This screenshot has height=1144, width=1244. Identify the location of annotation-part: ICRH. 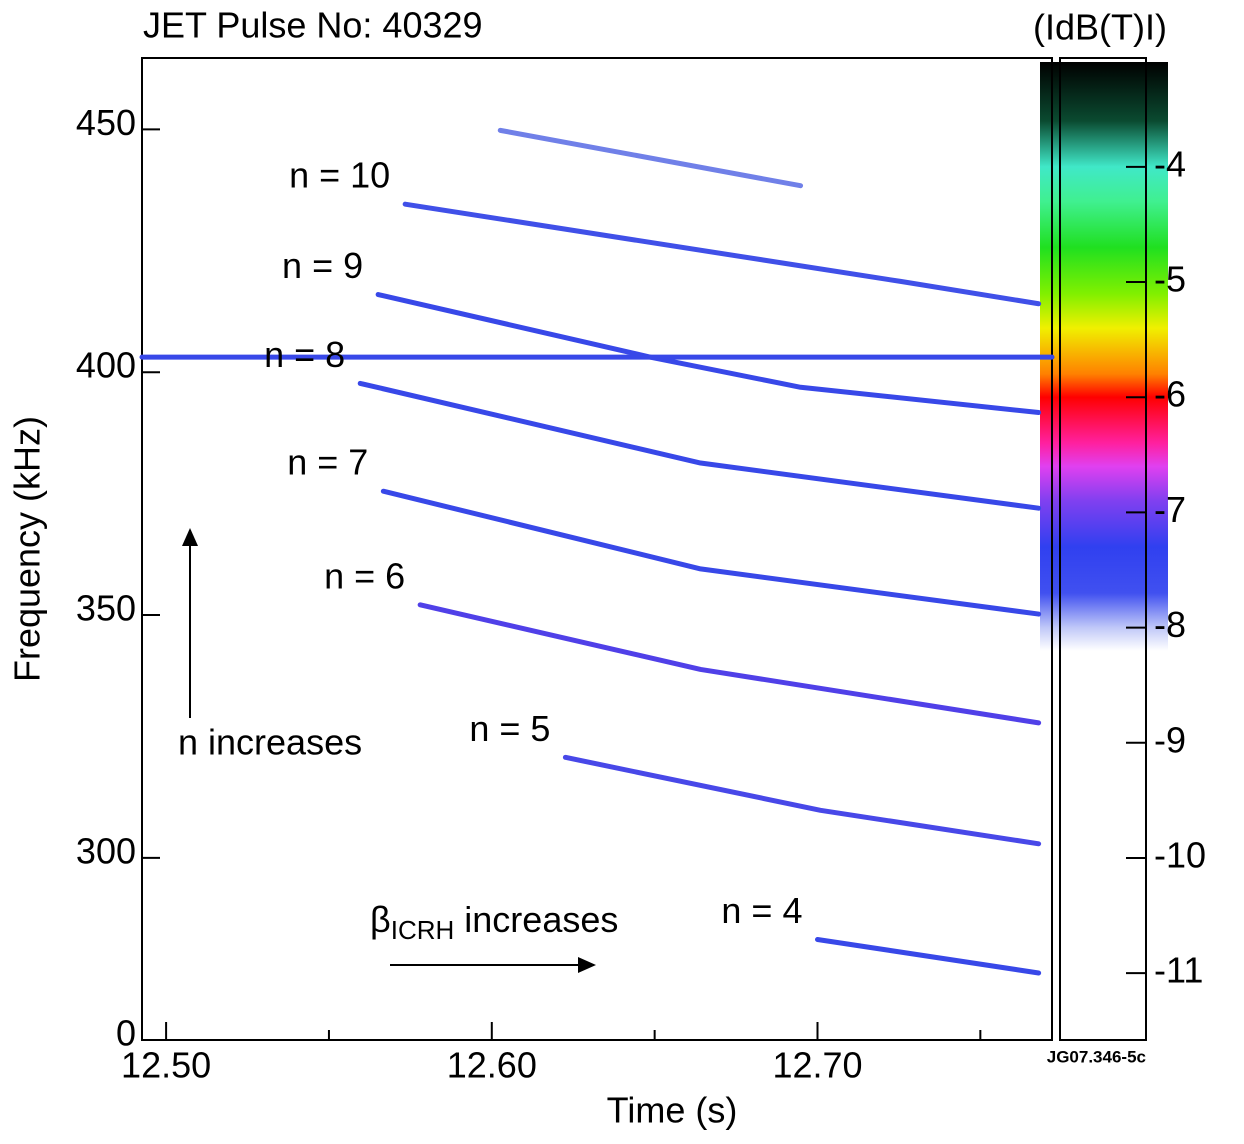
(423, 930).